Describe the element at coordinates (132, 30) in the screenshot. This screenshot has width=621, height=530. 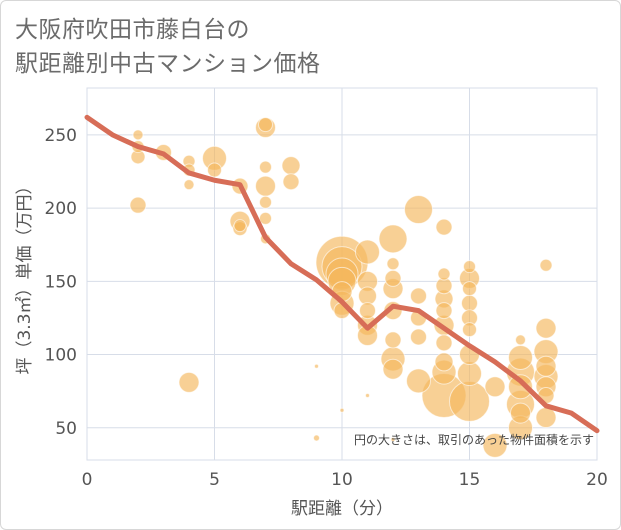
I see `chart-title-line1: 大阪府吹田市藤白台の` at that location.